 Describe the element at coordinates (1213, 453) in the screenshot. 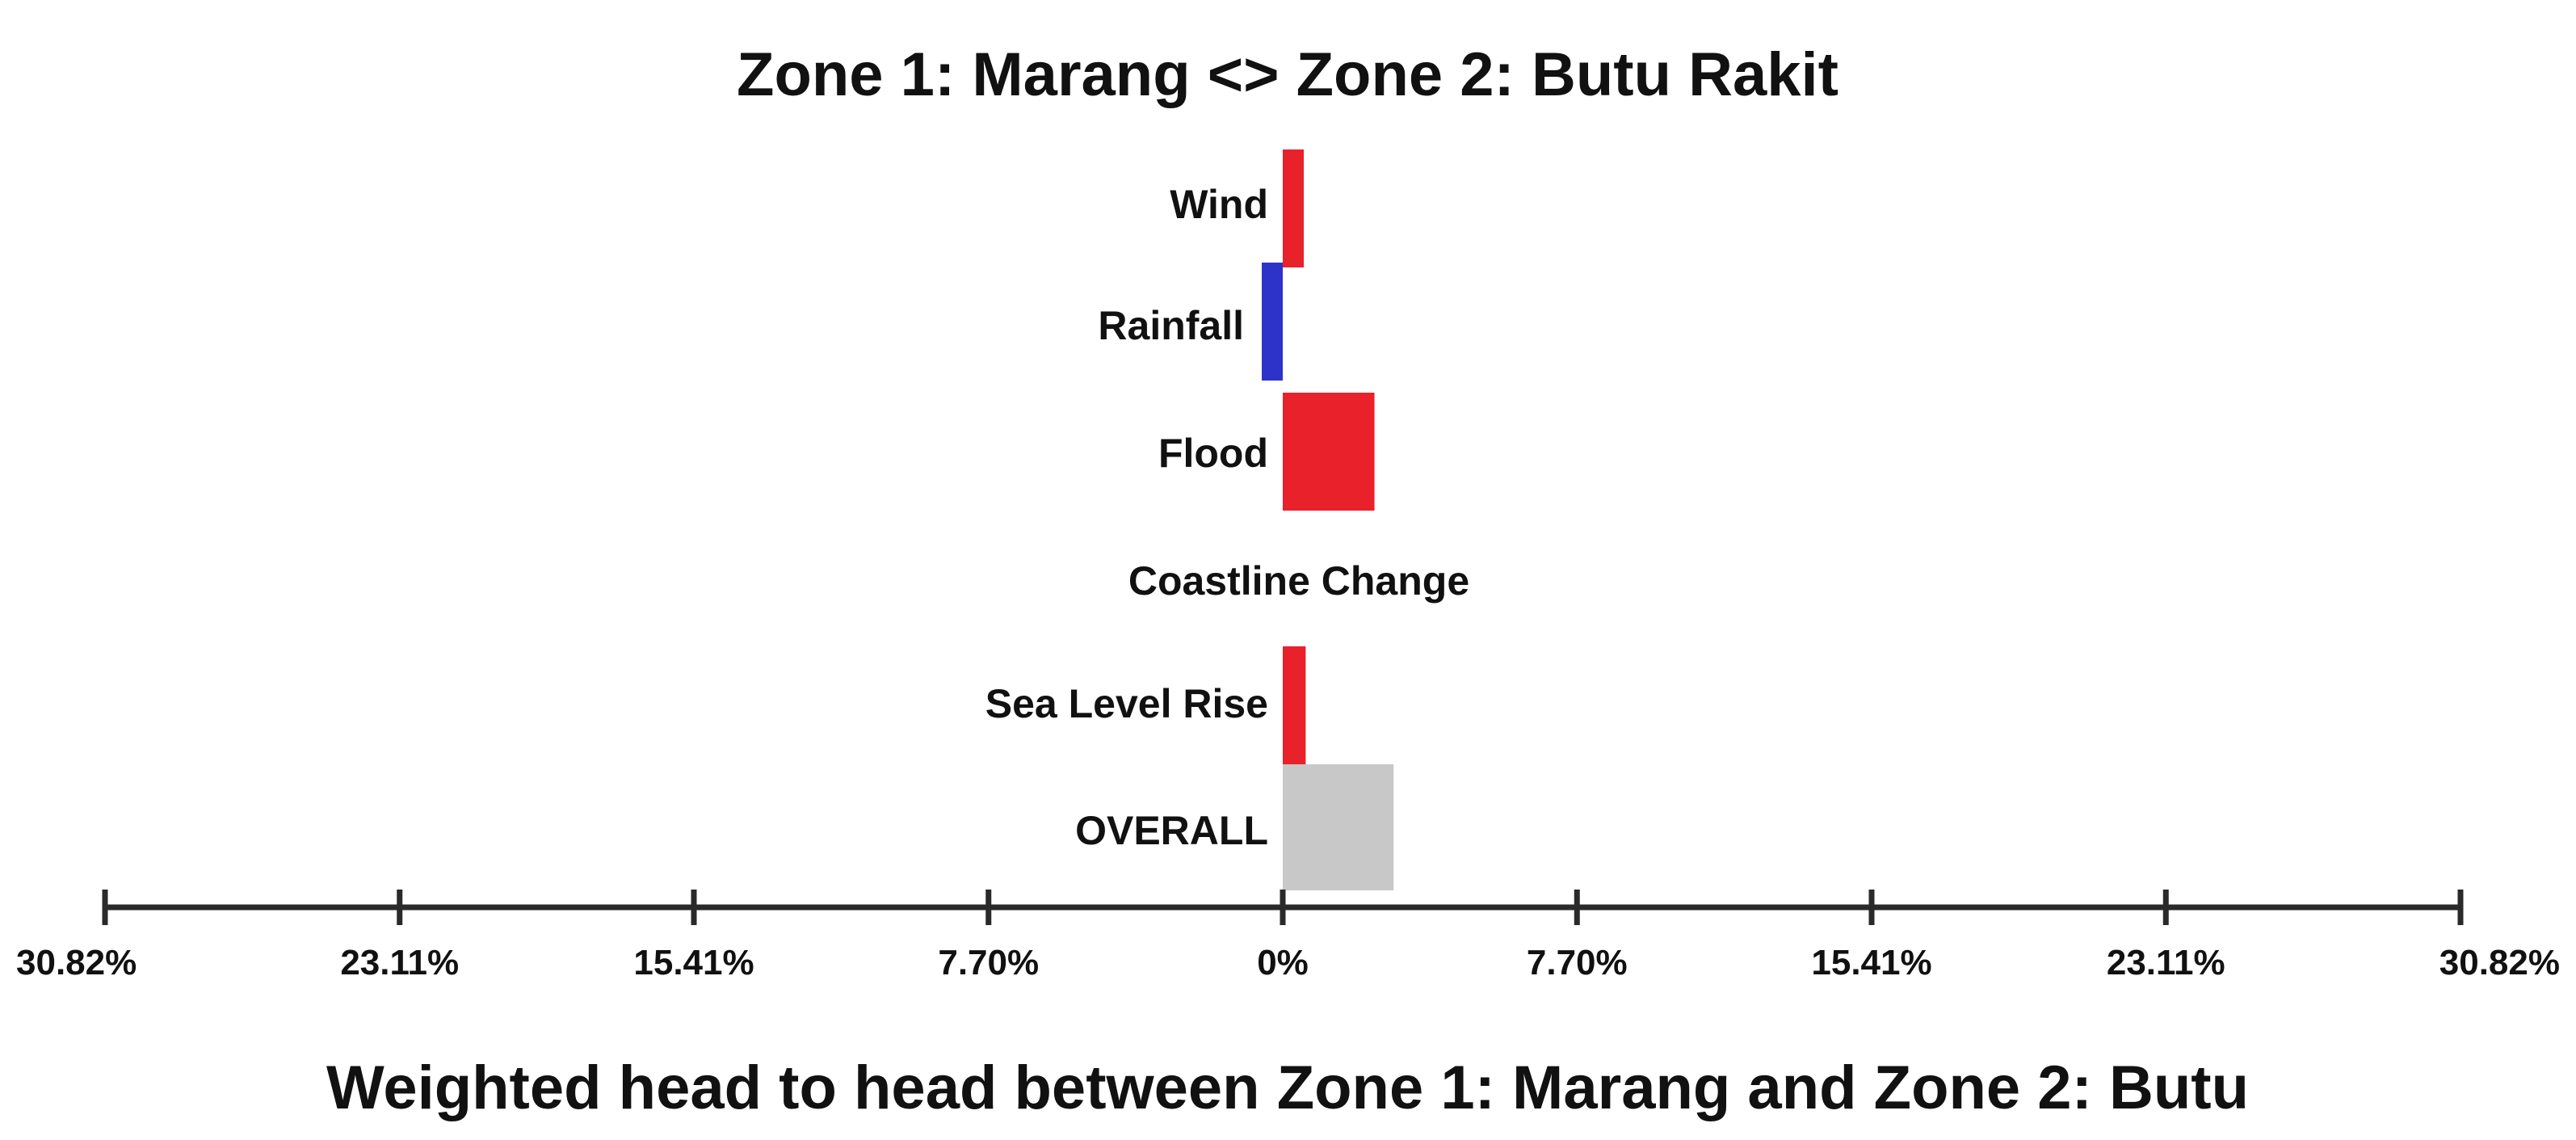

I see `category-label-flood: Flood` at that location.